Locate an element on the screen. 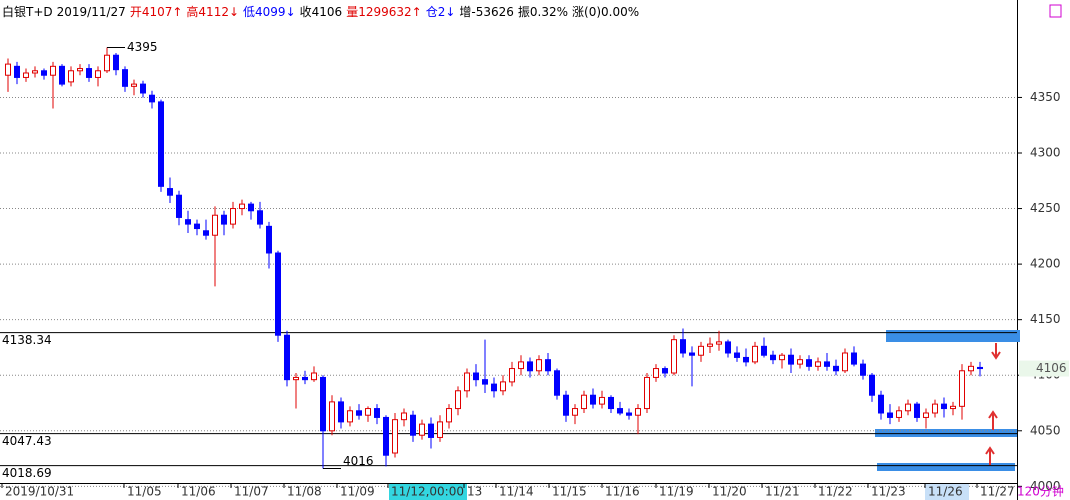  header-item: 增-53626 is located at coordinates (486, 12).